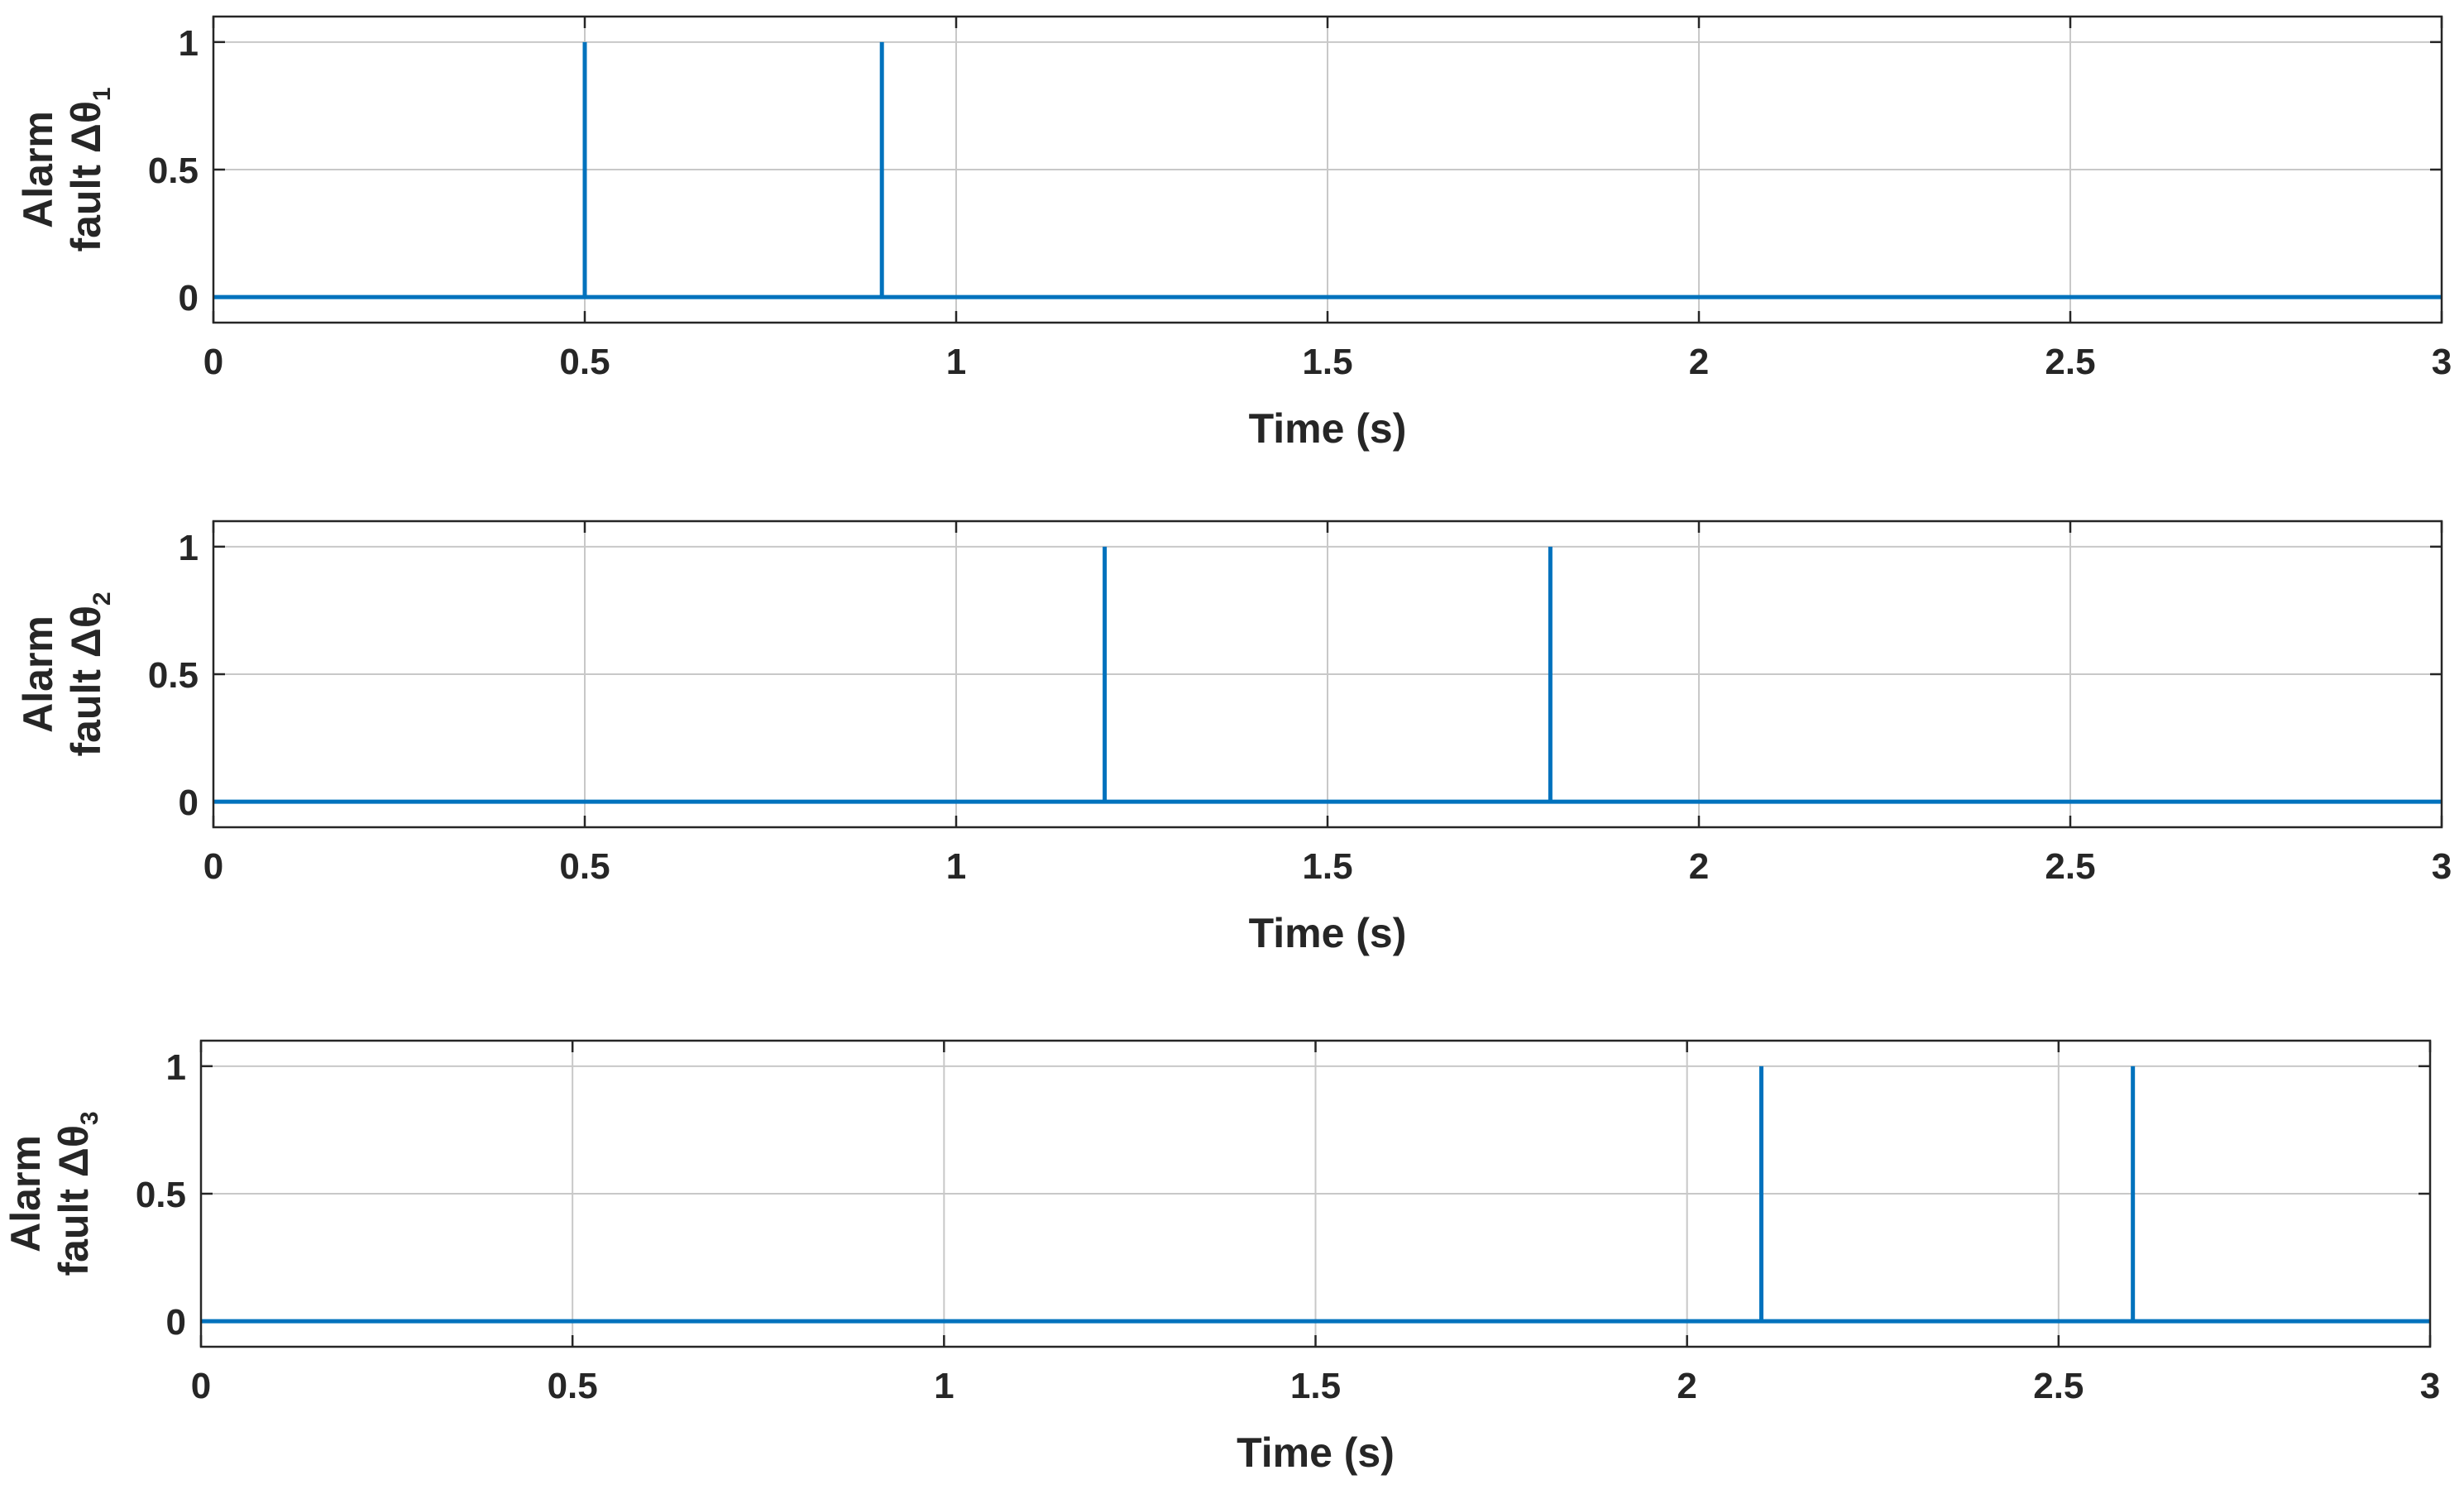 The image size is (2464, 1494). I want to click on y-axis-label-subscript: 3, so click(89, 1118).